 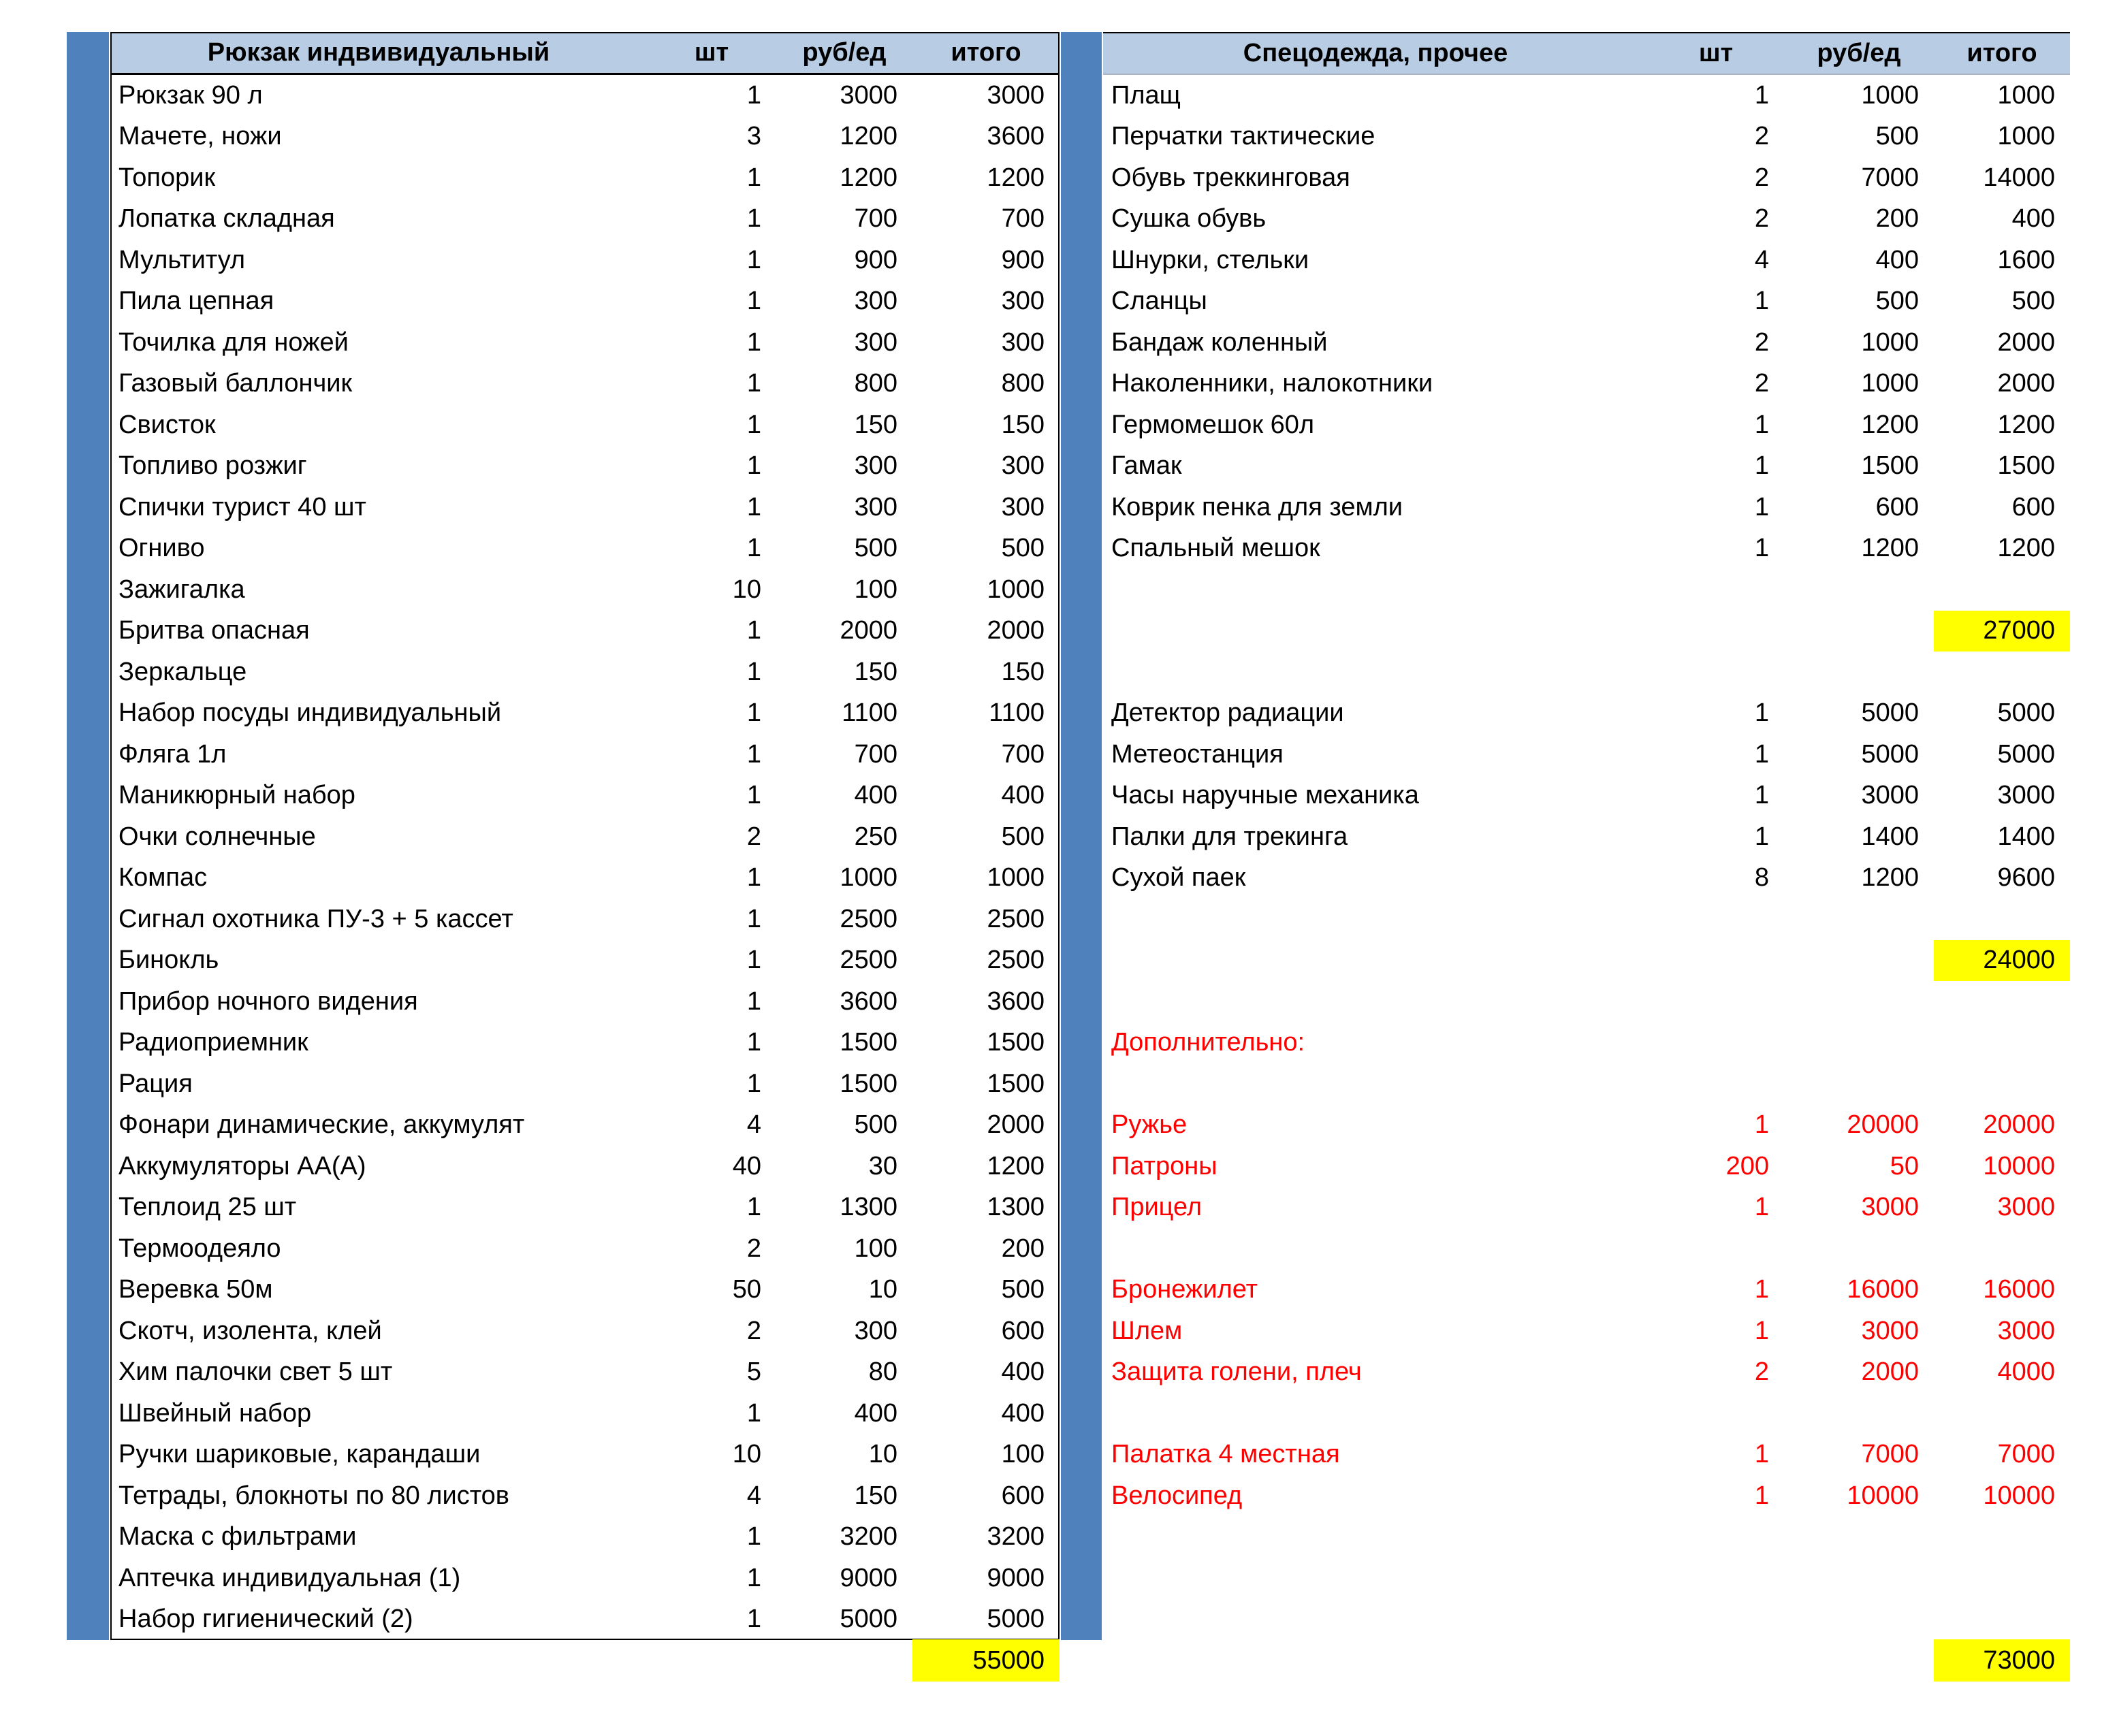 What do you see at coordinates (1859, 53) in the screenshot?
I see `price-column-header: руб/ед` at bounding box center [1859, 53].